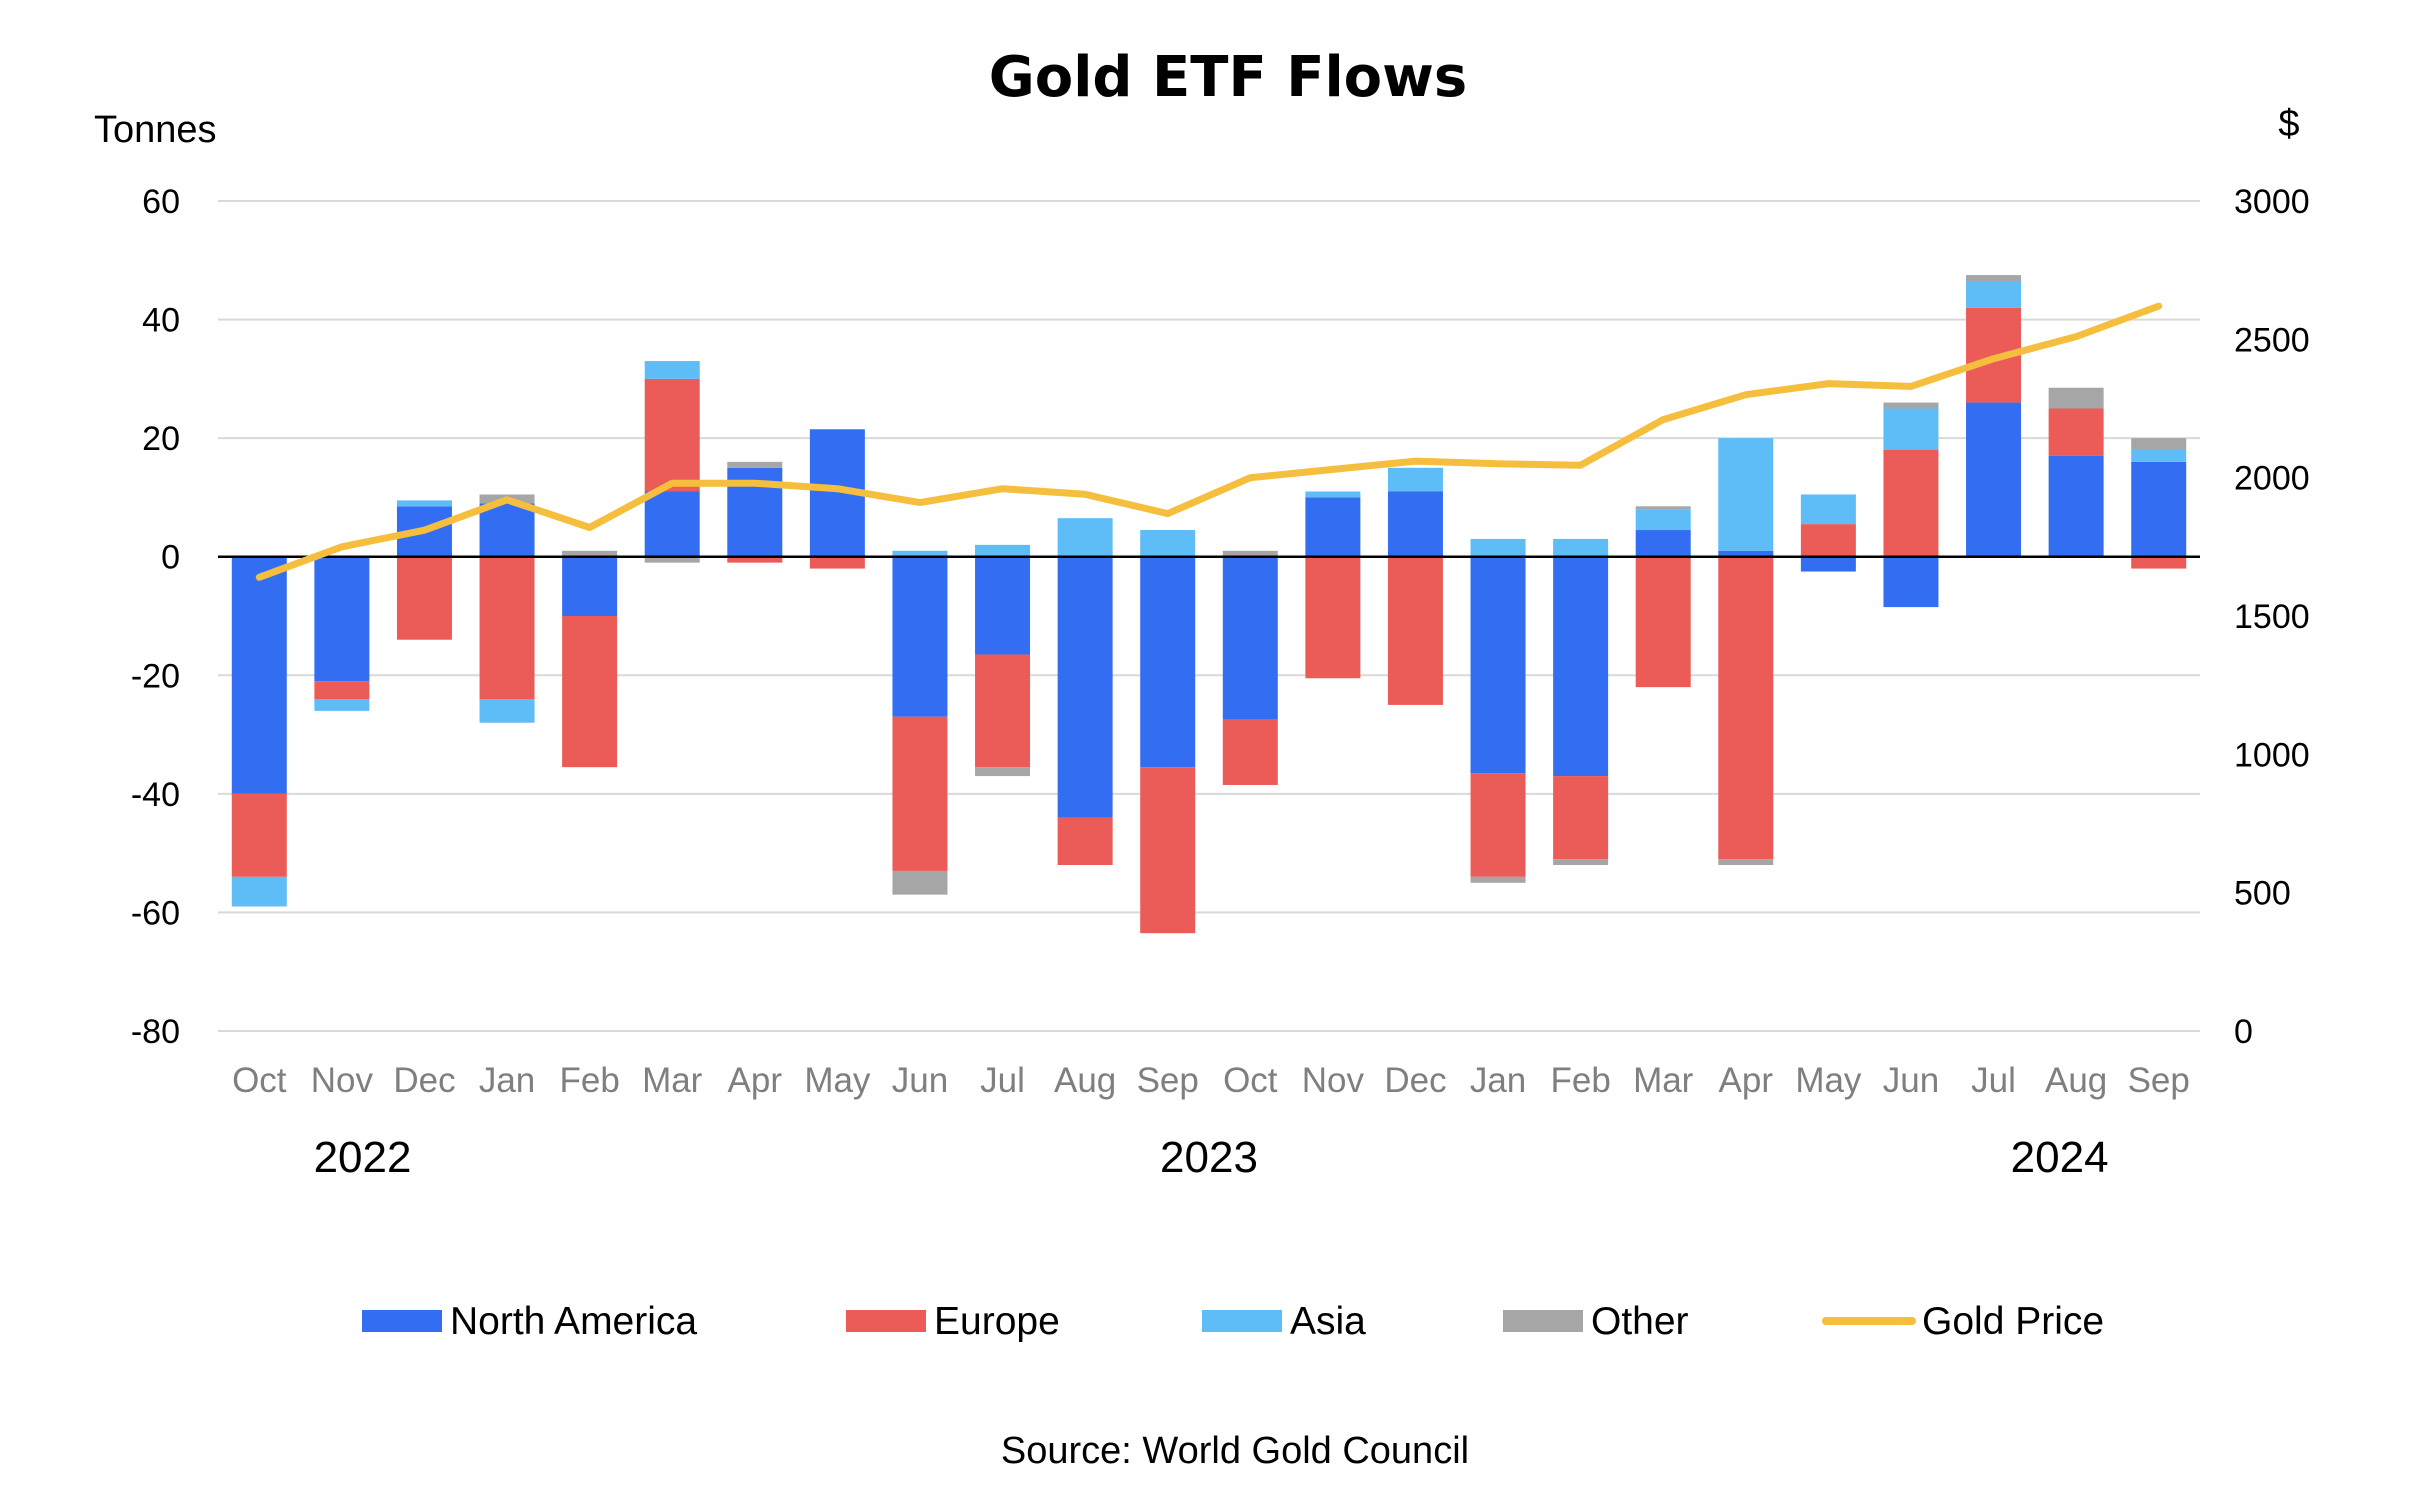 This screenshot has width=2410, height=1490. Describe the element at coordinates (2288, 124) in the screenshot. I see `y-right-label: $` at that location.